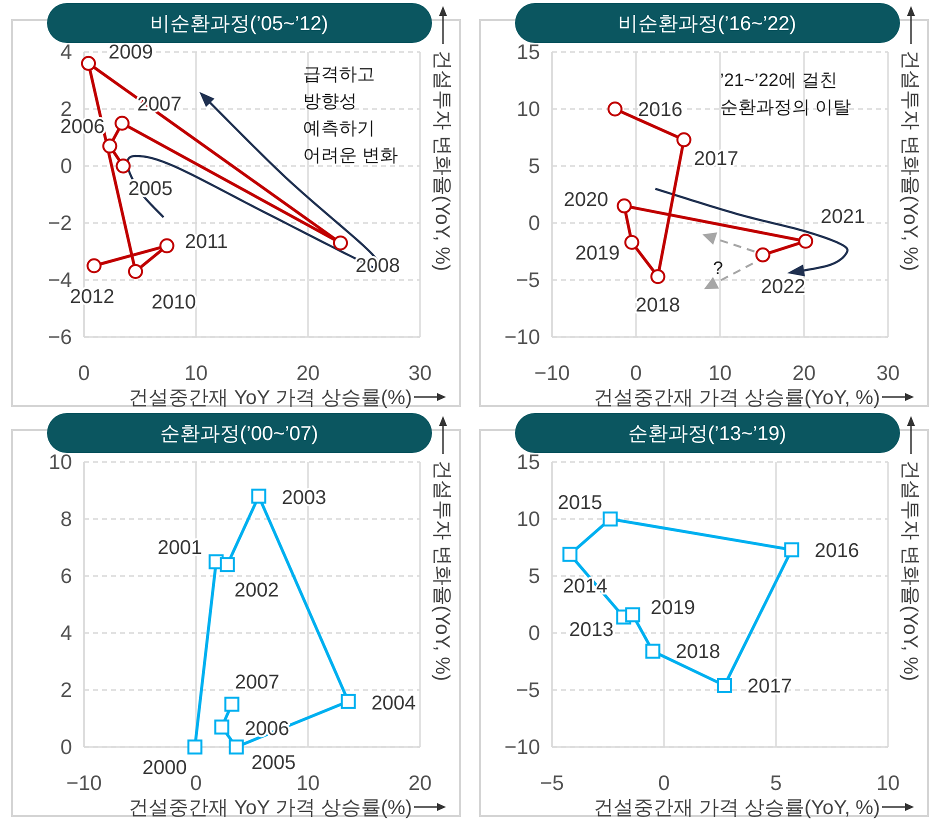 The height and width of the screenshot is (824, 936). I want to click on annotation: 2010, so click(174, 302).